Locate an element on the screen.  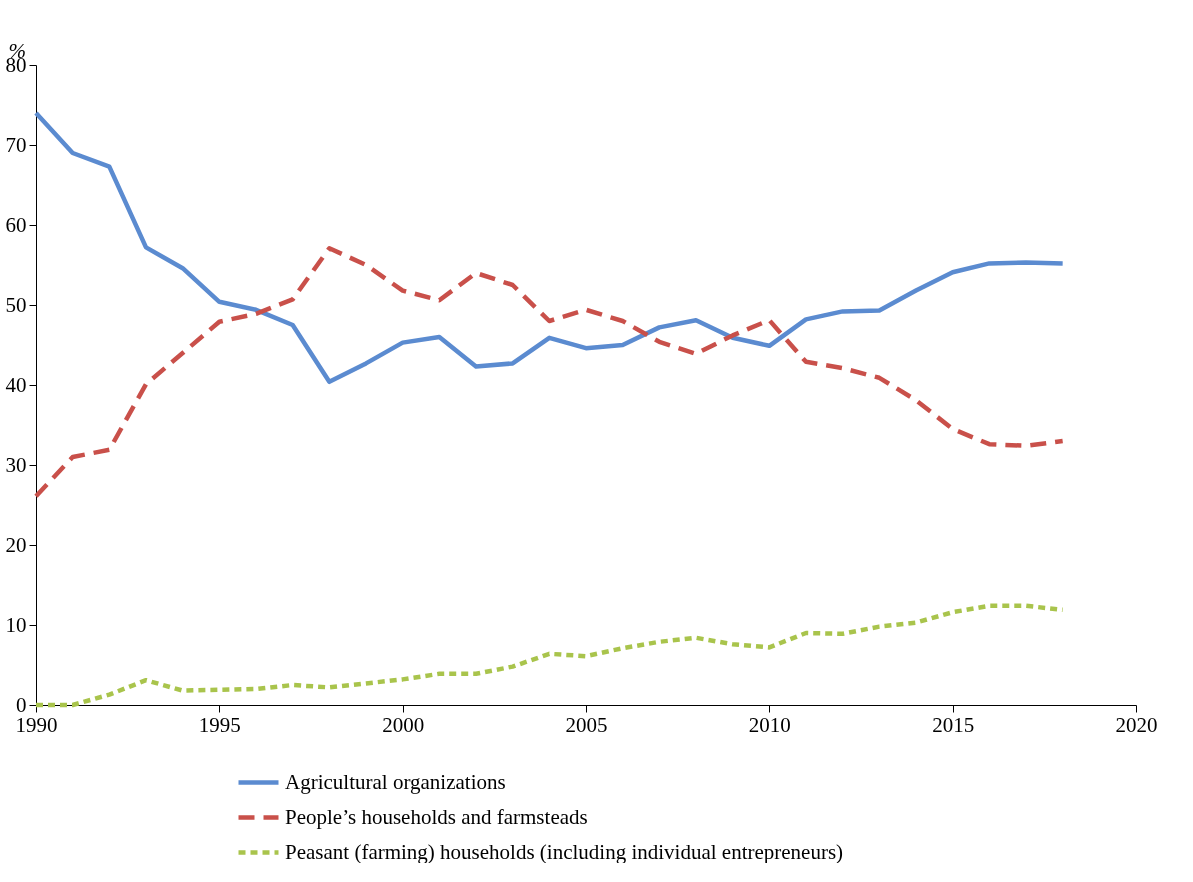
y-tick-label: 20 is located at coordinates (16, 544).